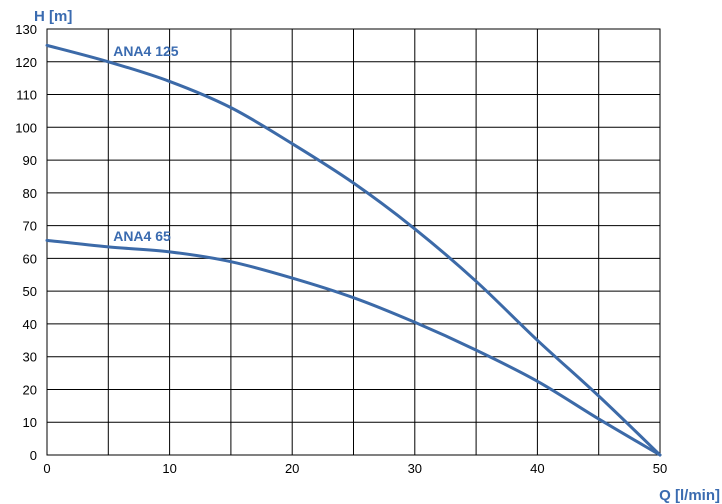 This screenshot has width=722, height=504. What do you see at coordinates (537, 468) in the screenshot?
I see `x-tick-label: 40` at bounding box center [537, 468].